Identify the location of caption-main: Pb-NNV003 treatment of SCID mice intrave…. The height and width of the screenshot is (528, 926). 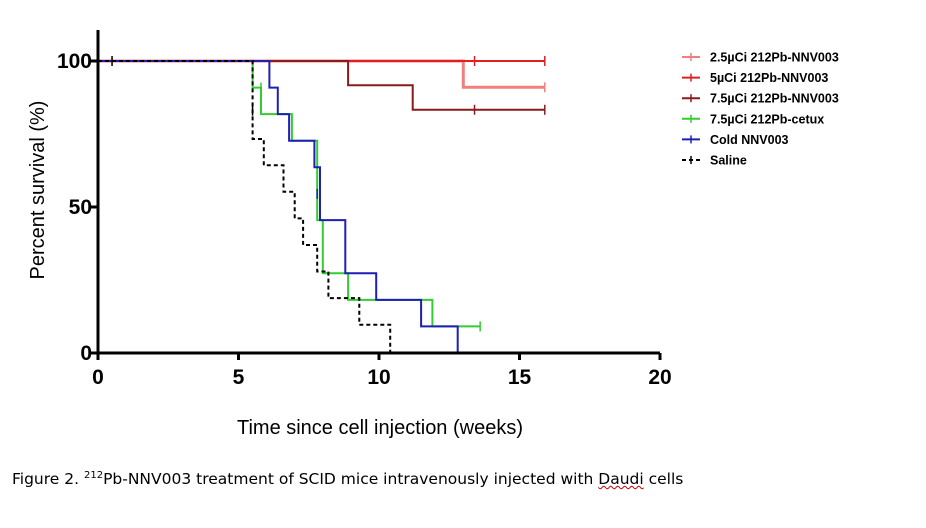
(351, 479).